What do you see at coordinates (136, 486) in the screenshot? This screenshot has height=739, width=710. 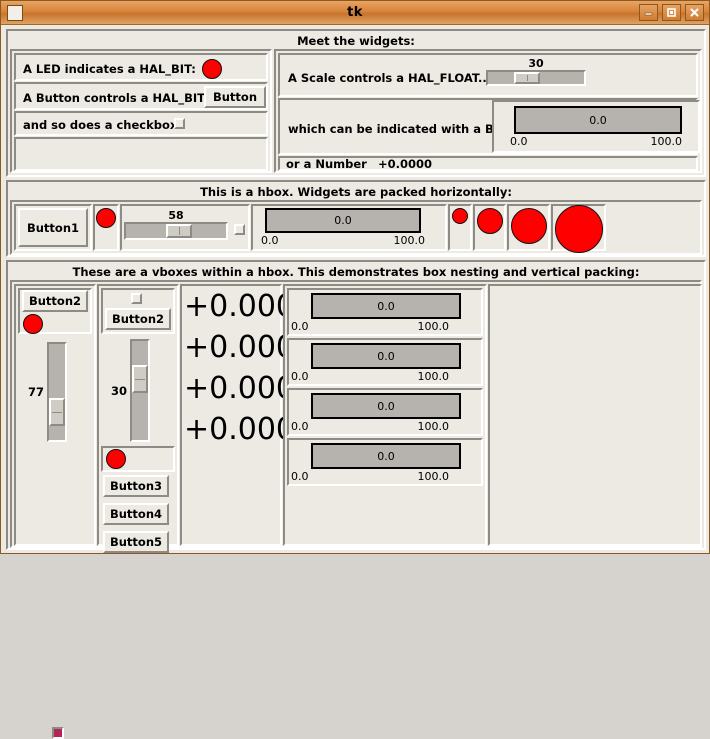 I see `col2-button3: Button3` at bounding box center [136, 486].